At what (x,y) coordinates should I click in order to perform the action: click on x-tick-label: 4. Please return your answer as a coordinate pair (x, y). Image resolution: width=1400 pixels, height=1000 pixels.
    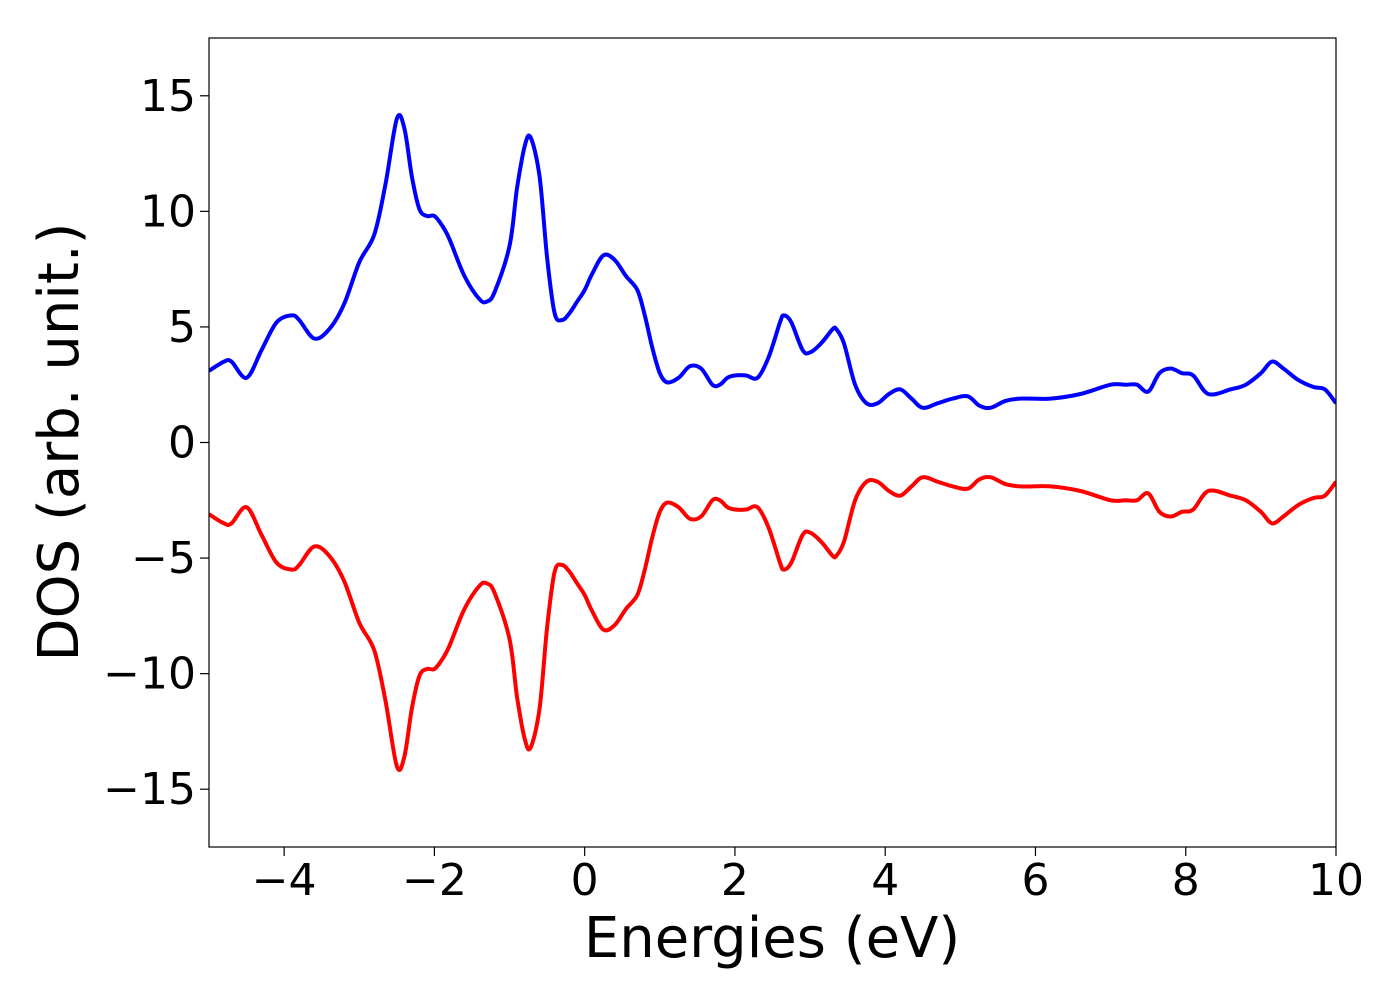
    Looking at the image, I should click on (885, 880).